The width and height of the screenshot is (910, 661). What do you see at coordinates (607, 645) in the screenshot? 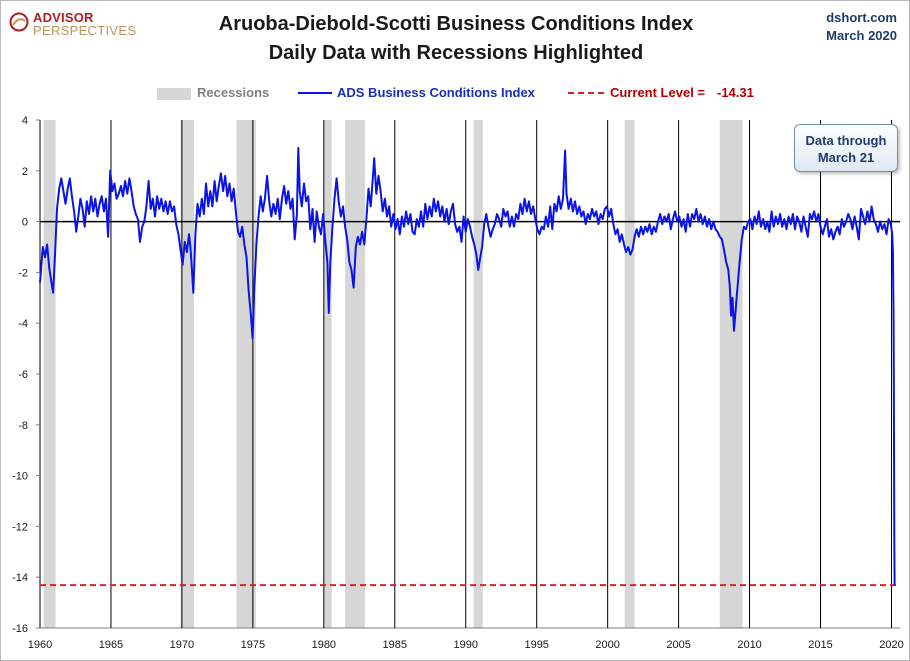
I see `x-tick-label-2000: 2000` at bounding box center [607, 645].